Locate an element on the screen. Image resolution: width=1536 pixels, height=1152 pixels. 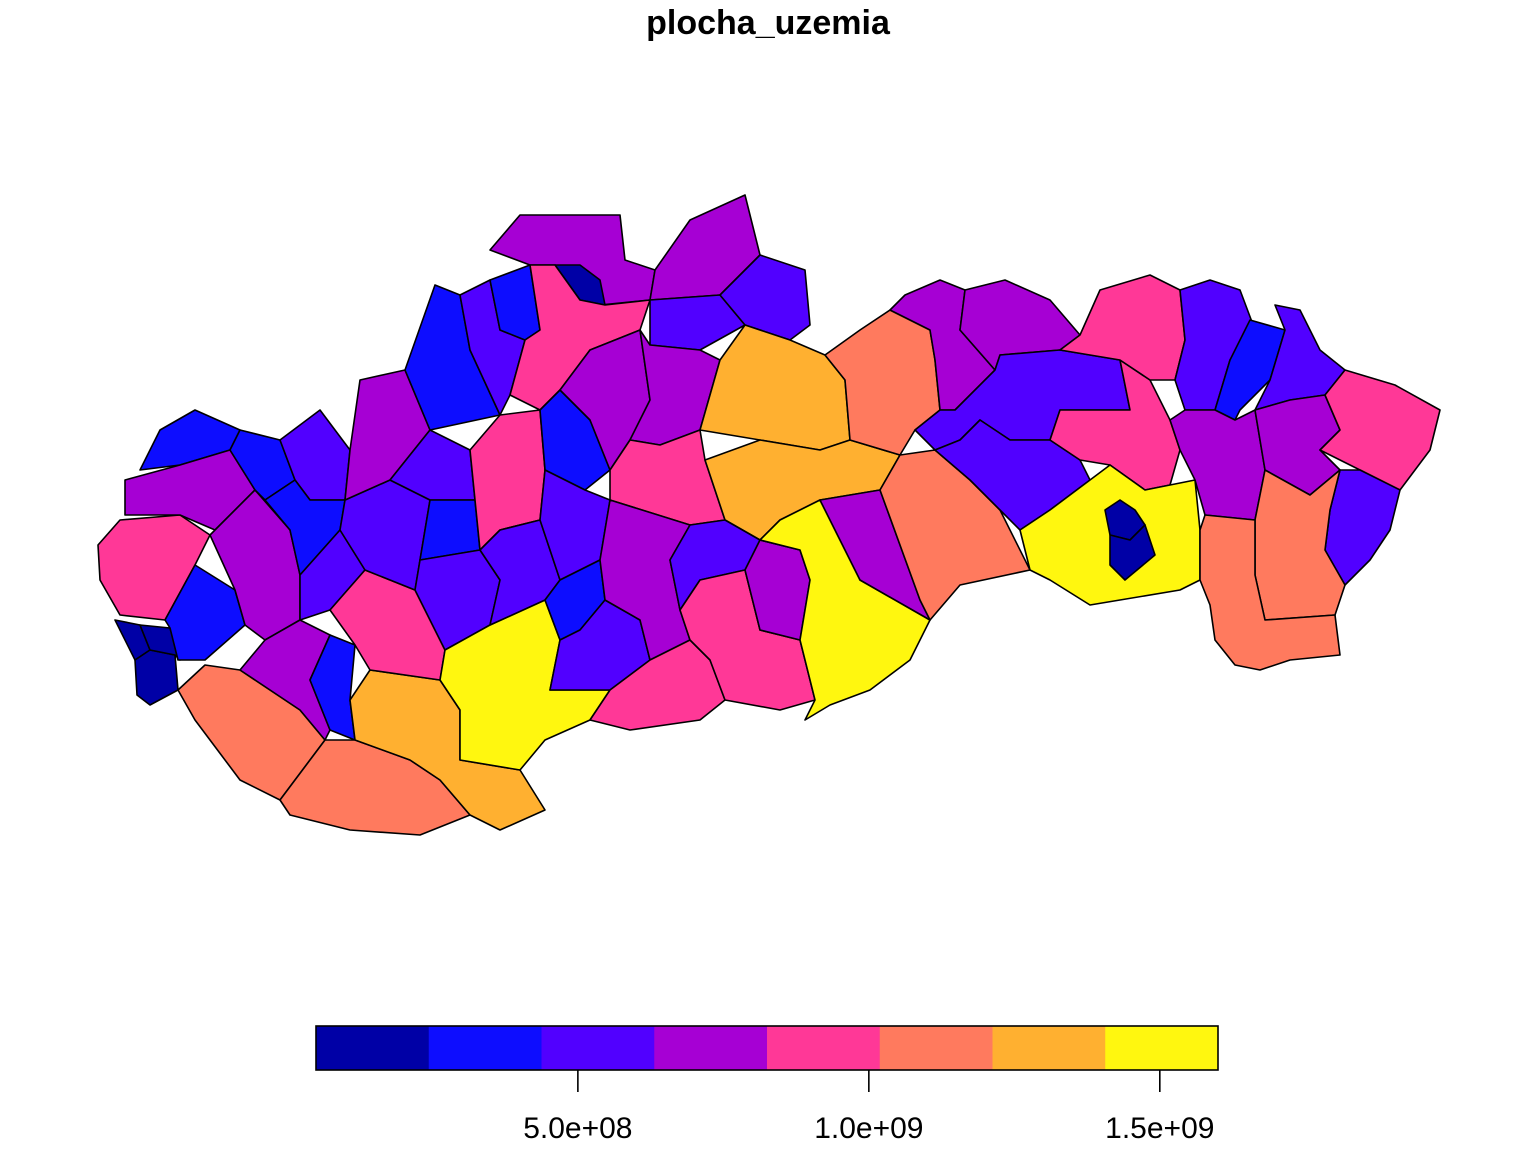
legend-tick-label-0: 5.0e+08 is located at coordinates (578, 1128).